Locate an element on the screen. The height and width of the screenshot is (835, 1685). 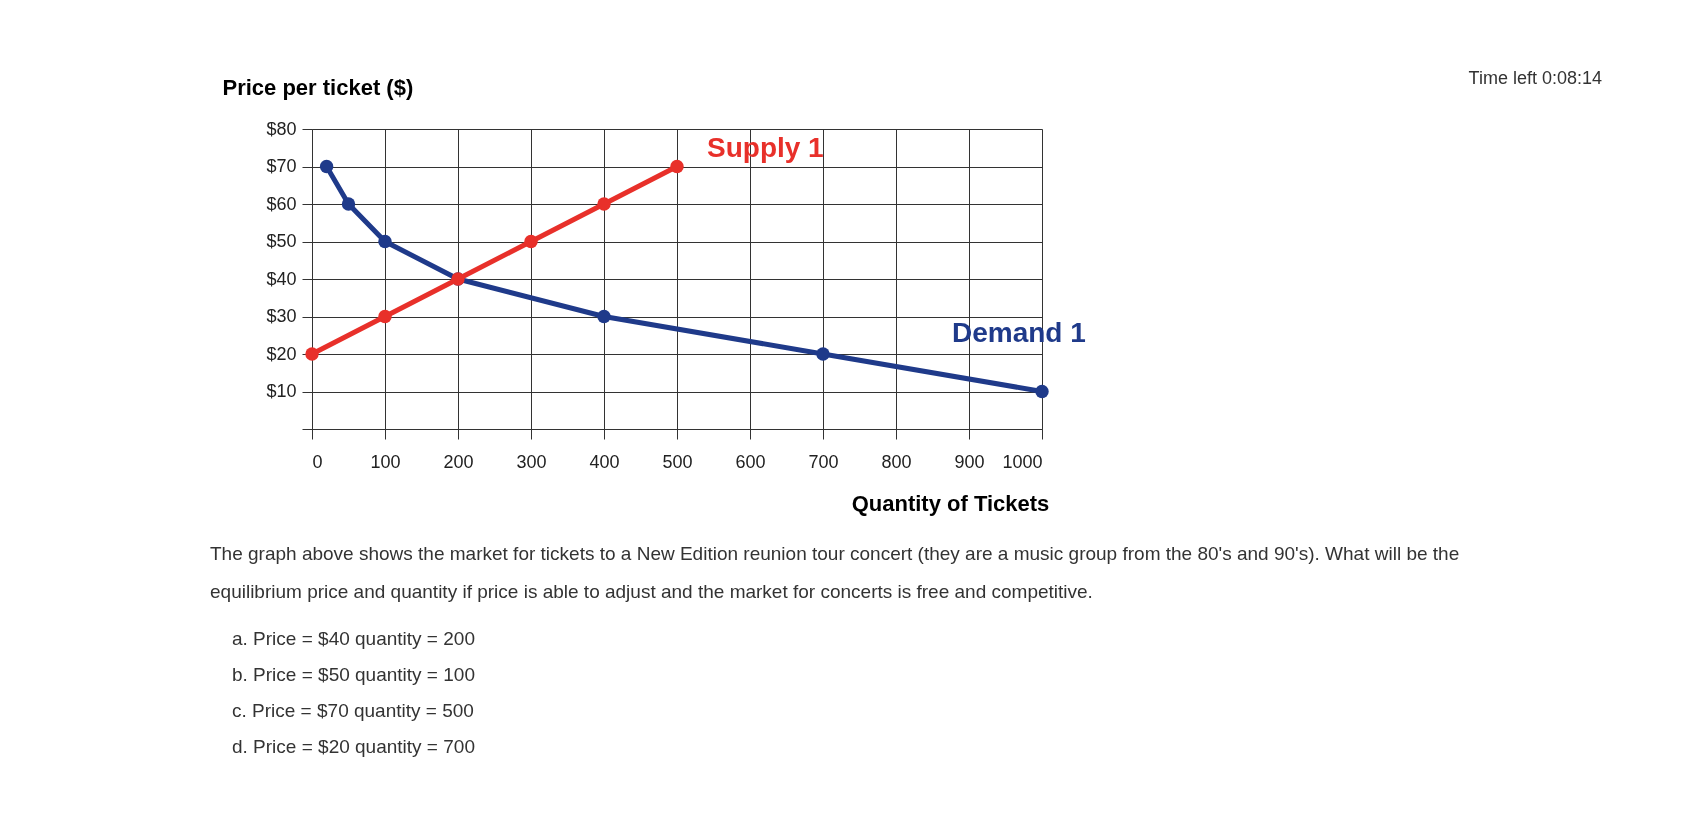
y-tick-label: $60 is located at coordinates (281, 203).